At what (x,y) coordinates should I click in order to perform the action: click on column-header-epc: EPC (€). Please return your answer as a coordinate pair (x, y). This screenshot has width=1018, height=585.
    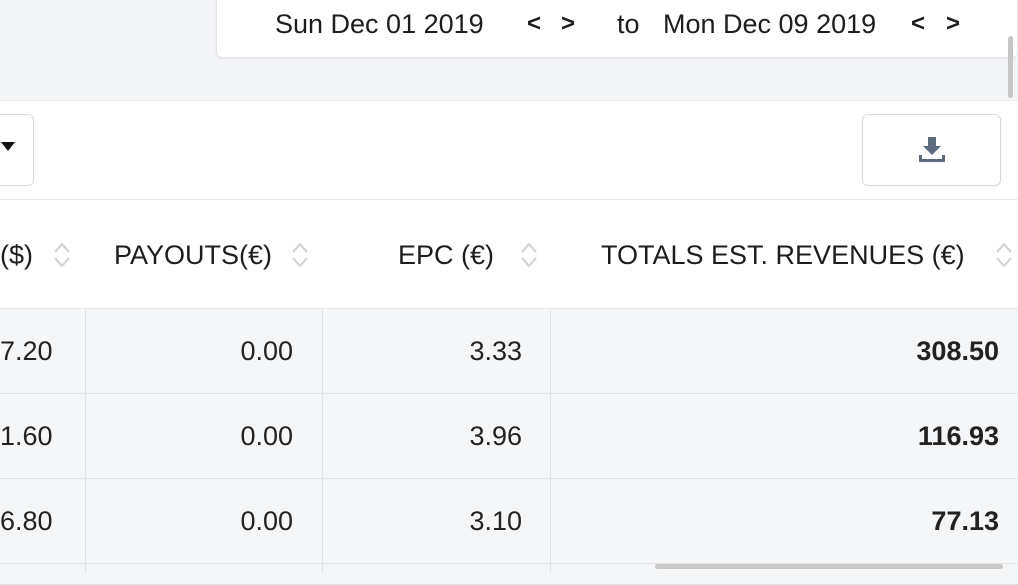
    Looking at the image, I should click on (446, 255).